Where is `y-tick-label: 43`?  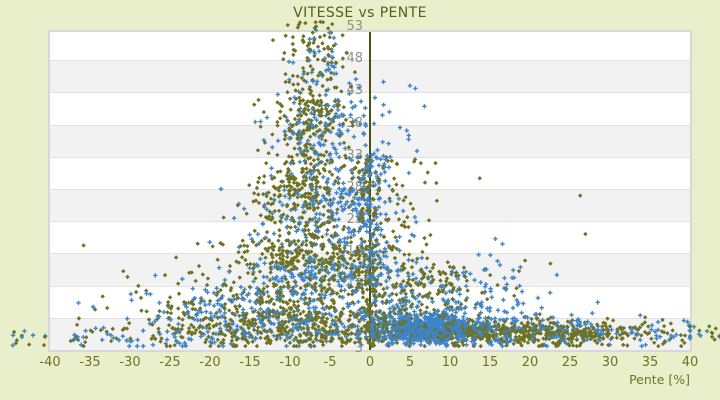
y-tick-label: 43 is located at coordinates (354, 91).